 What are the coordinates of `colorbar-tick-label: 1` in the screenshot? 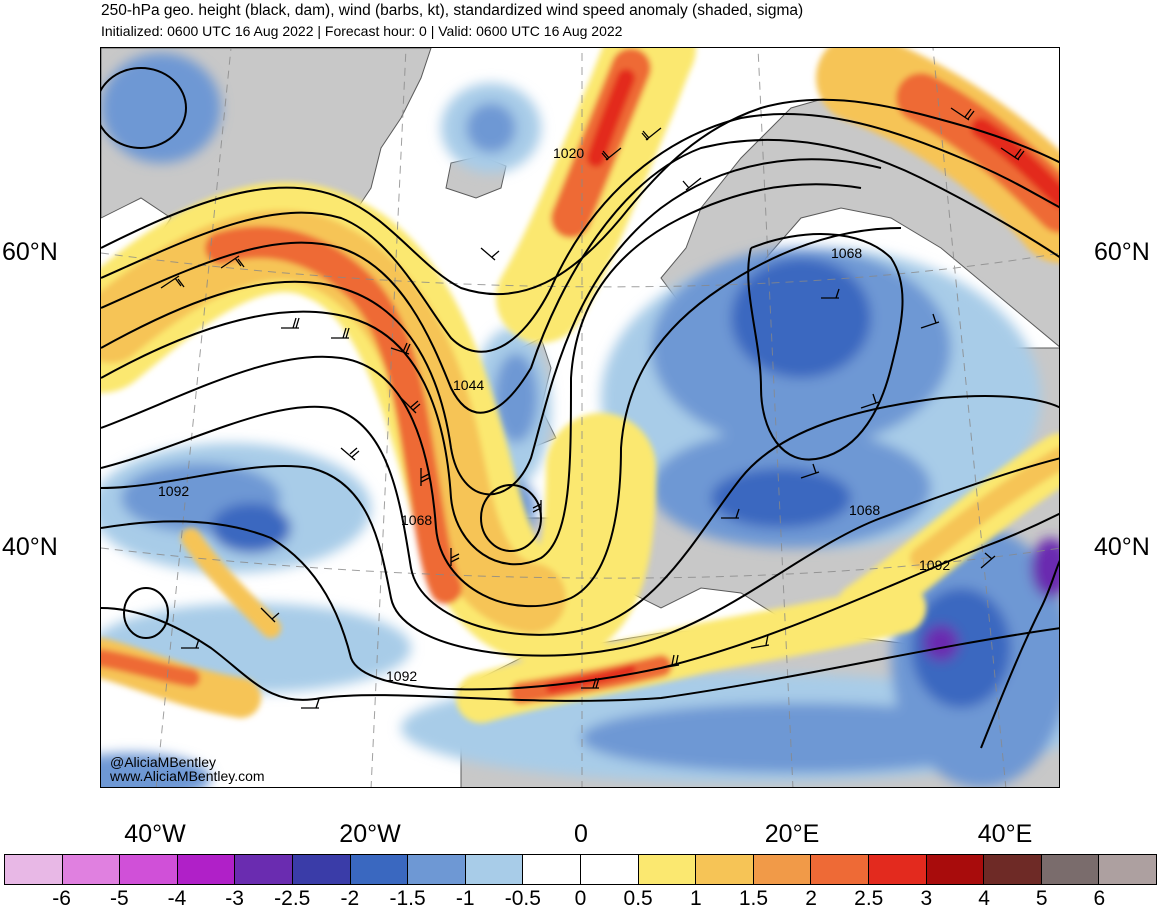 It's located at (695, 898).